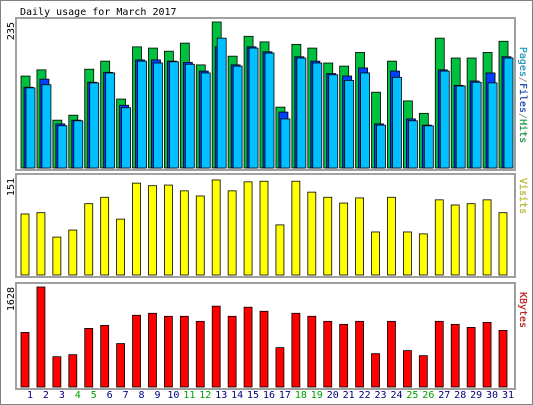  Describe the element at coordinates (62, 395) in the screenshot. I see `x-tick-label: 3` at that location.